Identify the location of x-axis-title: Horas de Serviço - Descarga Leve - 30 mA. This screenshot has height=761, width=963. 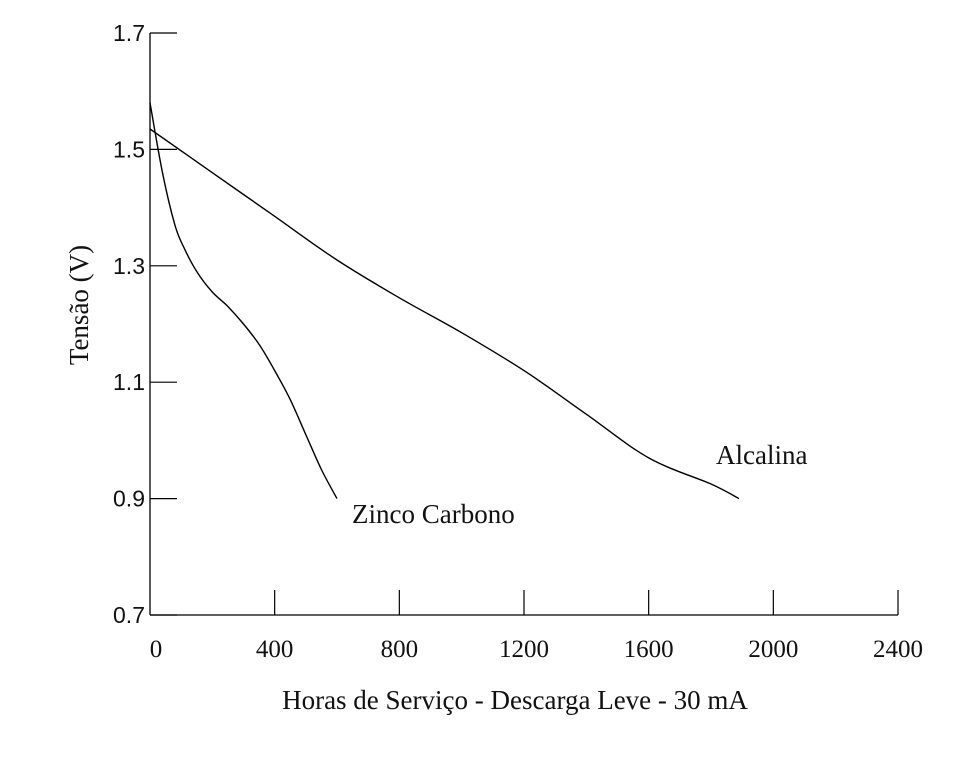
(515, 700).